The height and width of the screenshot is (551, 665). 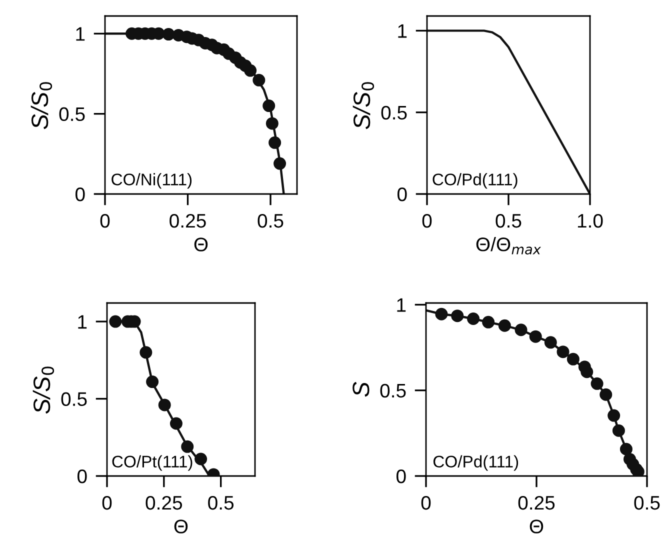 What do you see at coordinates (361, 389) in the screenshot?
I see `y-axis-title: S` at bounding box center [361, 389].